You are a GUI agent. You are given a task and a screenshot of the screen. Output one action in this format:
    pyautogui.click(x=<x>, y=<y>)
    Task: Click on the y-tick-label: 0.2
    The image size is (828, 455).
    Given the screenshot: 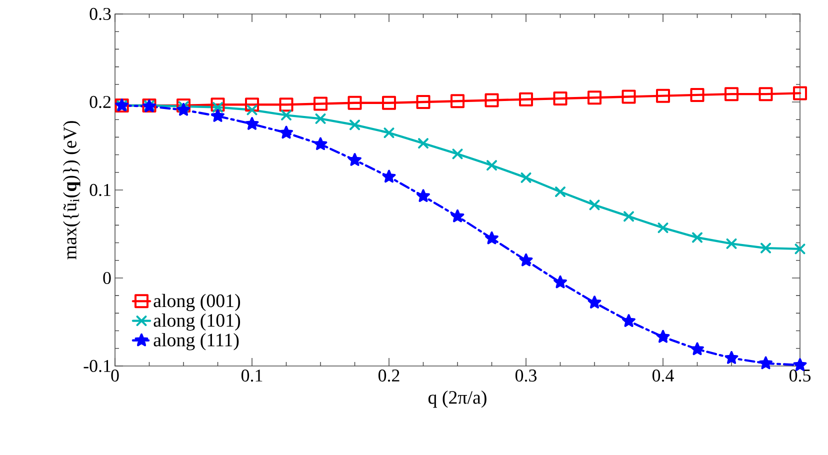 What is the action you would take?
    pyautogui.click(x=100, y=102)
    